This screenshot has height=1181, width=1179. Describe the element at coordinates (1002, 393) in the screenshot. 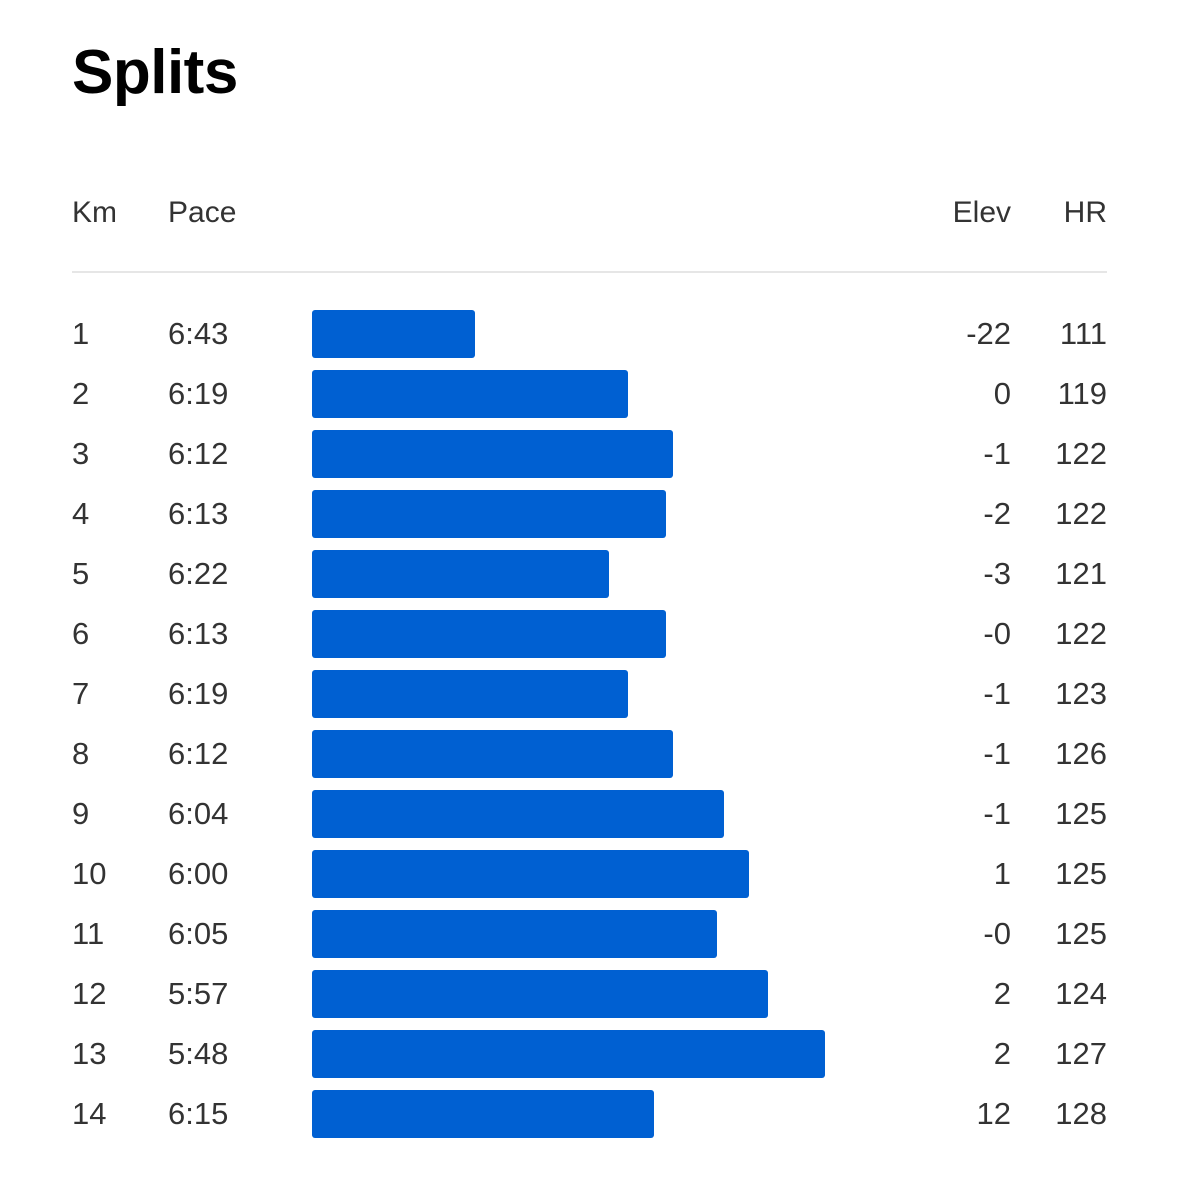

I see `split-elevation: 0` at that location.